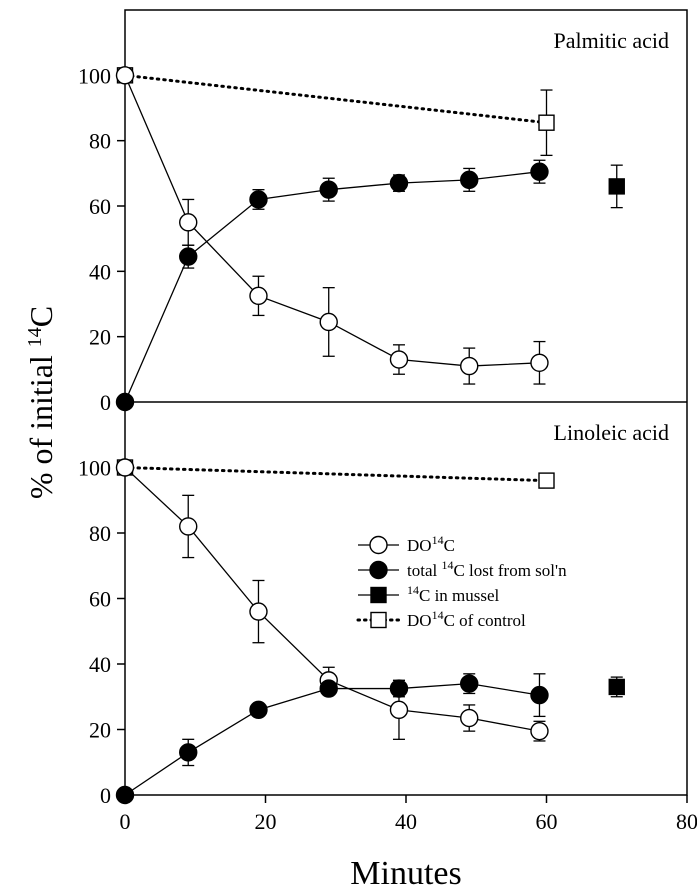 The width and height of the screenshot is (697, 894). I want to click on y-axis-title: % of initial 14C, so click(41, 402).